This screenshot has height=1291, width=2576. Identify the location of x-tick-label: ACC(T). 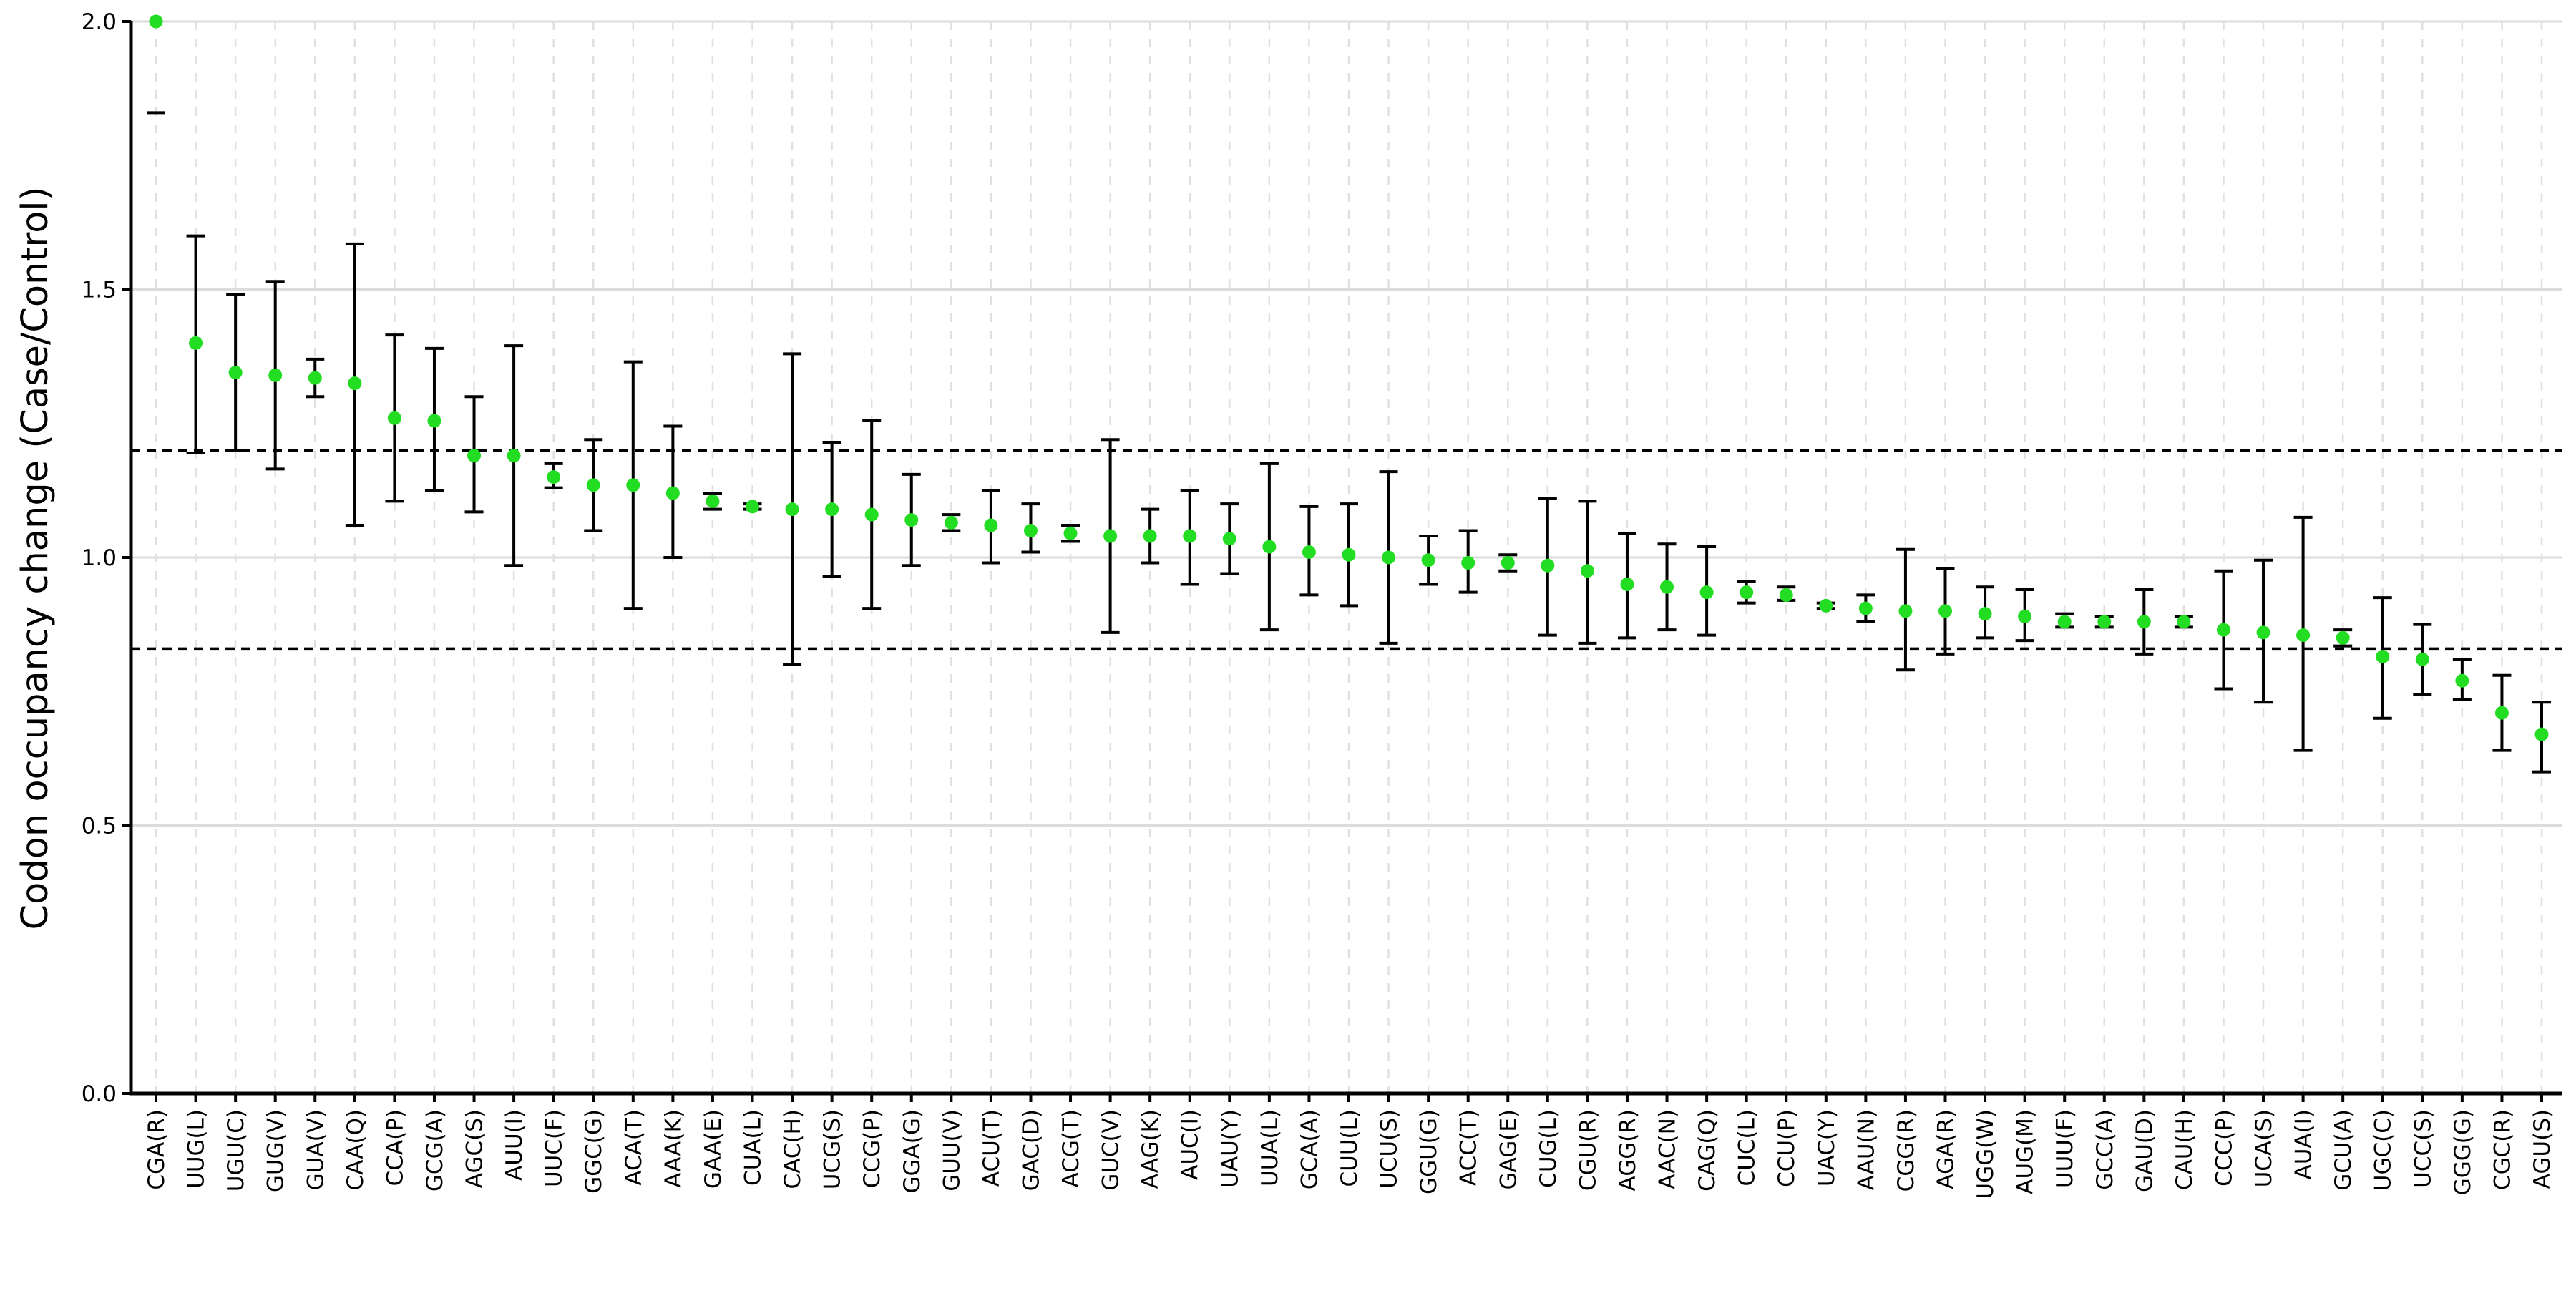
(1469, 1147).